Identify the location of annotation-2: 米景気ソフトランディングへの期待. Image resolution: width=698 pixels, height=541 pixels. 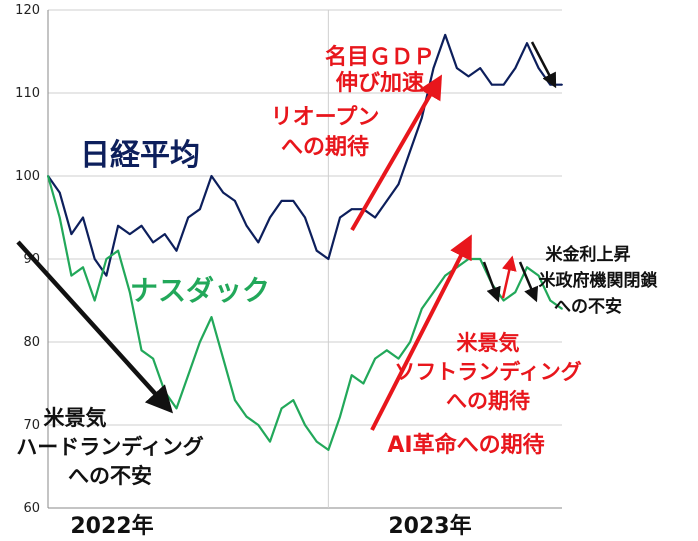
(488, 372).